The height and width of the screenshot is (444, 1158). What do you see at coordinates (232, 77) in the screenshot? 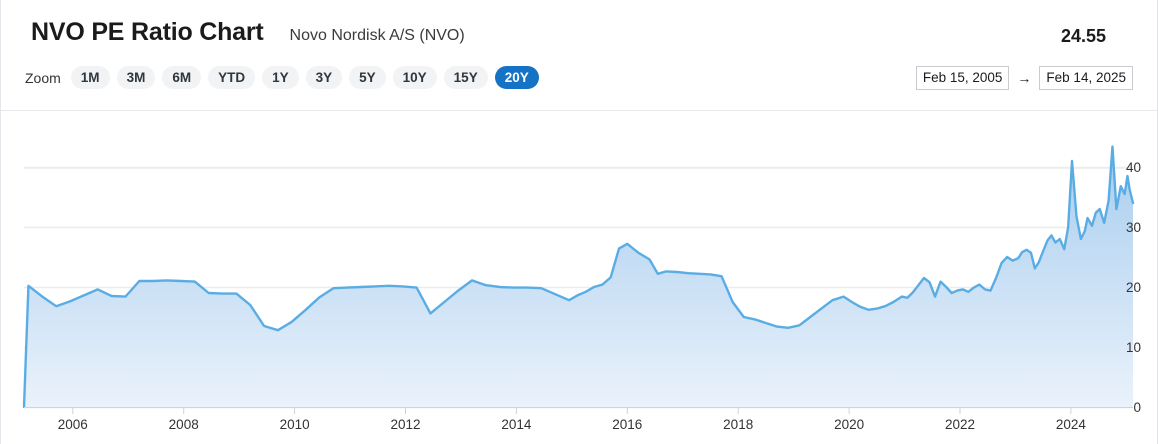
I see `zoom-button-ytd: YTD` at bounding box center [232, 77].